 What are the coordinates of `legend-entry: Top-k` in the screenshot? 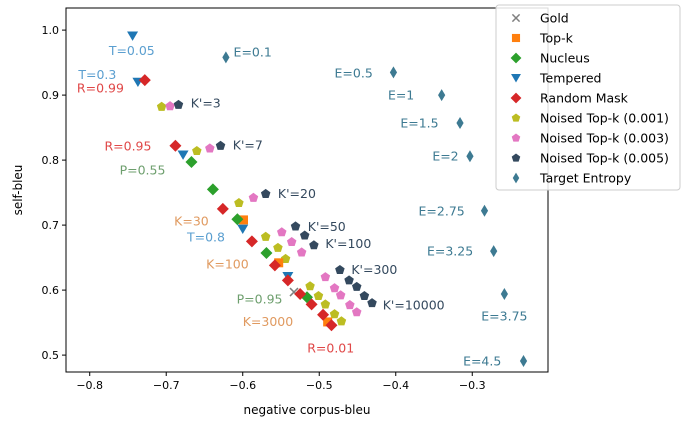 It's located at (542, 38).